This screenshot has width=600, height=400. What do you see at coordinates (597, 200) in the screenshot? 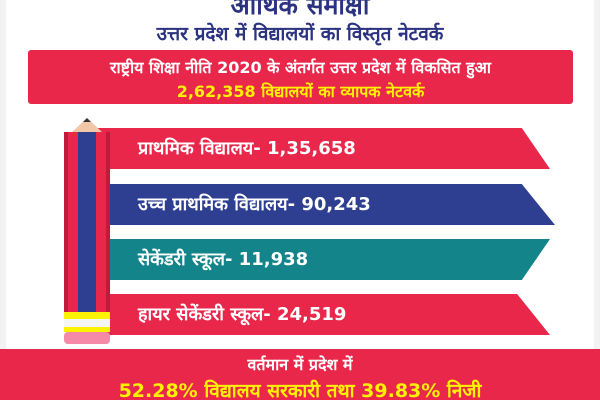
I see `right-frame-border` at bounding box center [597, 200].